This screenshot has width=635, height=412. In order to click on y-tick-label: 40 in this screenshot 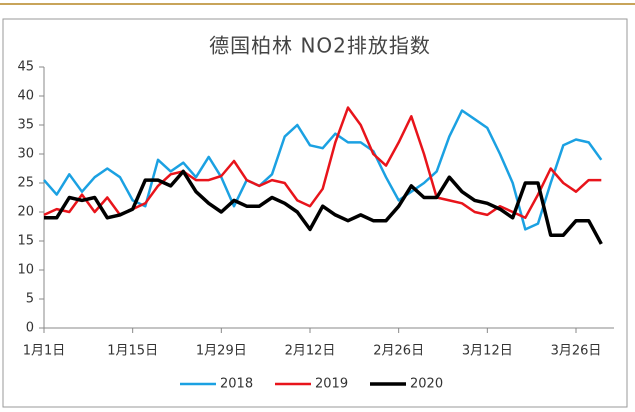, I will do `click(25, 96)`.